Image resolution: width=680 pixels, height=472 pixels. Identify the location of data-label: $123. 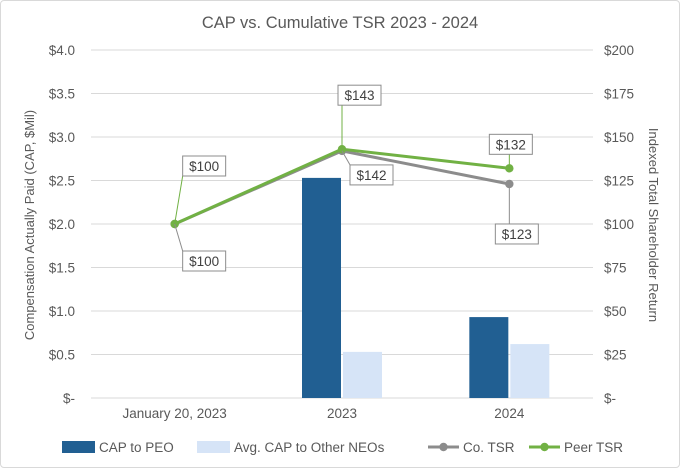
(517, 234).